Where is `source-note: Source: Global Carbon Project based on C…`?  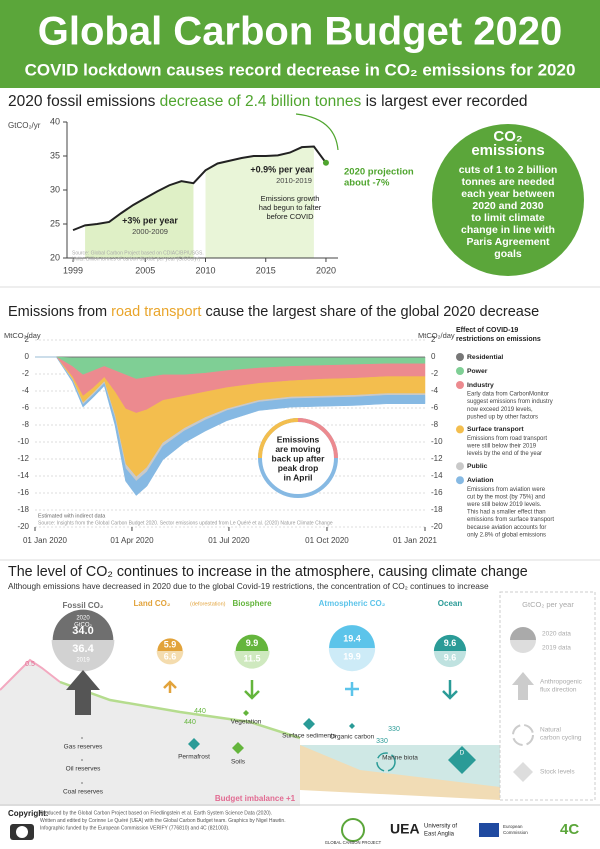
source-note: Source: Global Carbon Project based on C… is located at coordinates (138, 253).